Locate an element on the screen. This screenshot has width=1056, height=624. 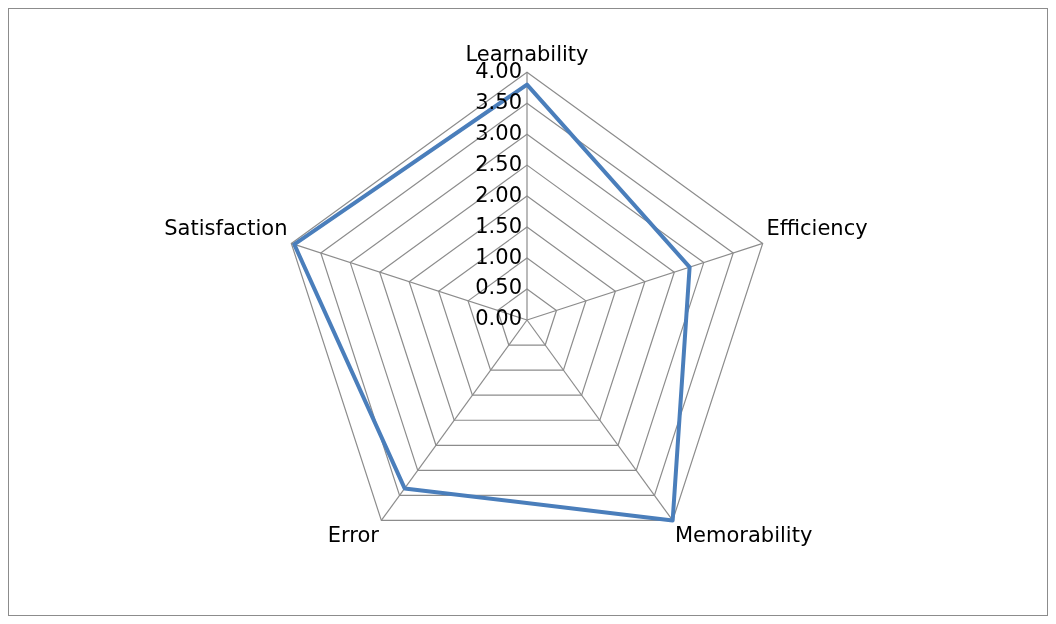
y-tick-label: 1.50 is located at coordinates (498, 225).